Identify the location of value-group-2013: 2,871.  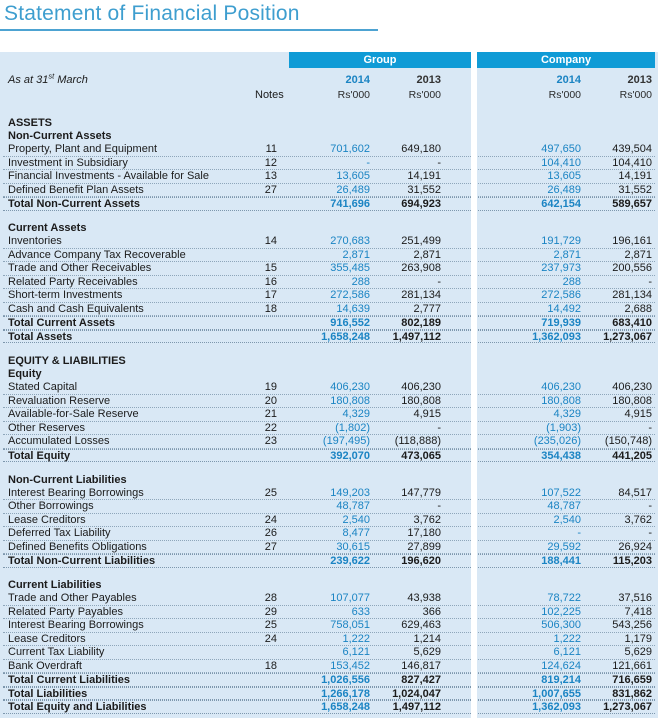
(427, 254).